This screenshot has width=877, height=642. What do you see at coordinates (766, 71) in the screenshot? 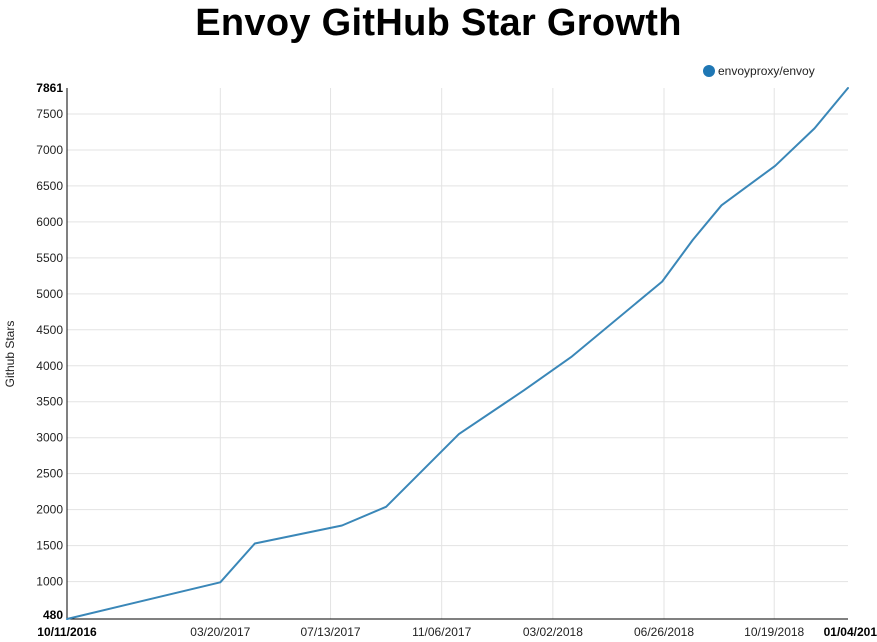
I see `legend-label: envoyproxy/envoy` at bounding box center [766, 71].